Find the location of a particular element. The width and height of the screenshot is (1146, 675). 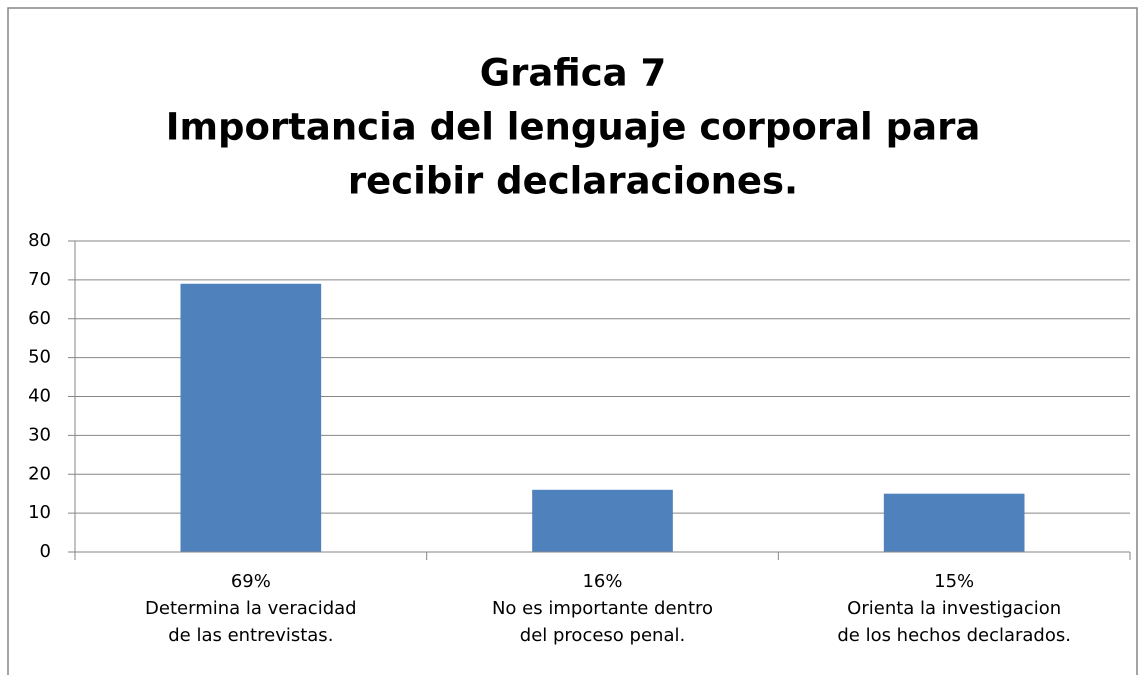

x-tick-label: Orienta la investigacion is located at coordinates (954, 608).